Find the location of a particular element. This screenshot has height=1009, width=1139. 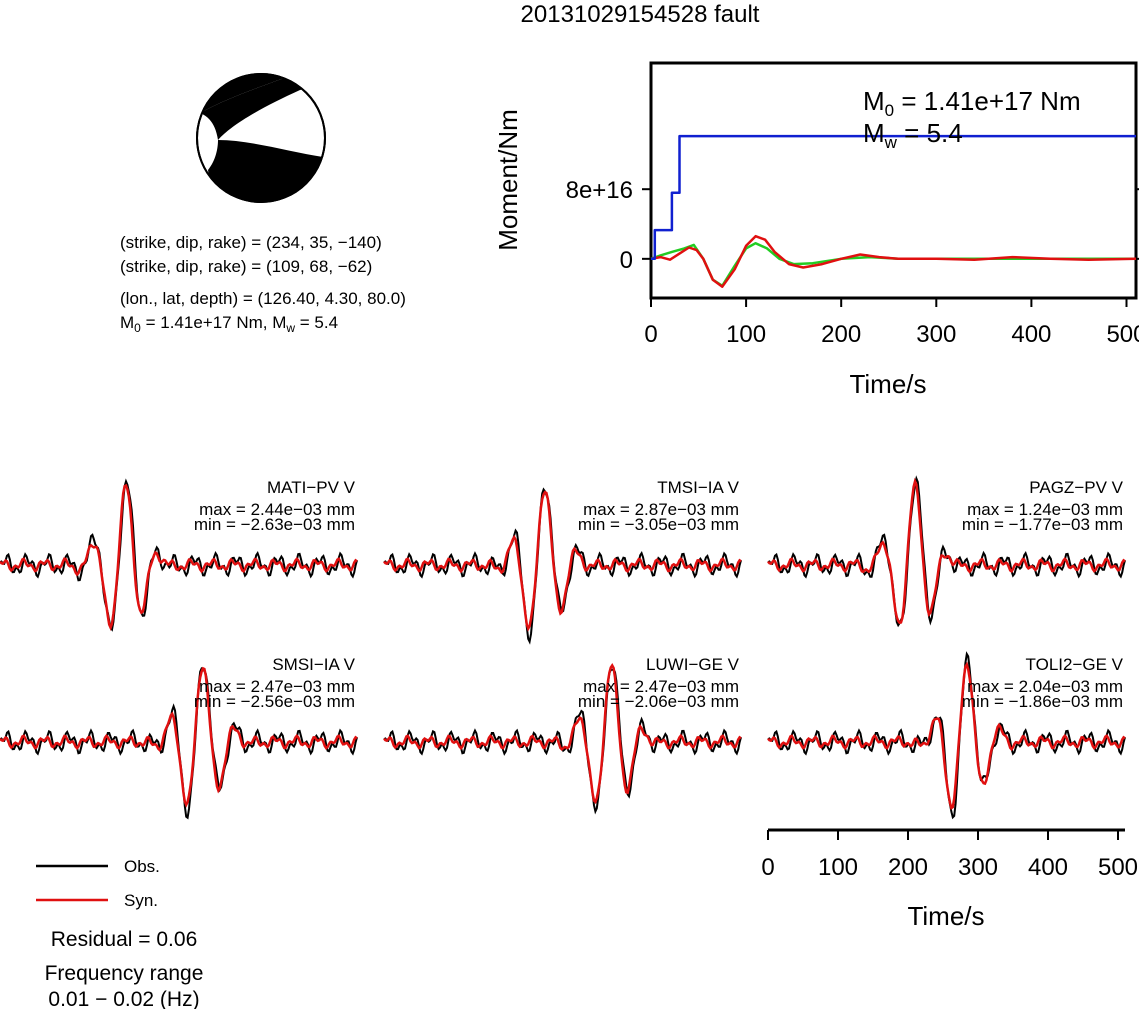

station-name: TOLI2−GE V is located at coordinates (1075, 664).